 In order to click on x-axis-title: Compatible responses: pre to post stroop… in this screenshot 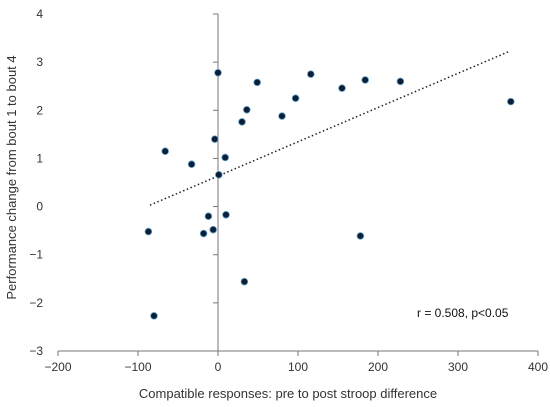, I will do `click(288, 393)`.